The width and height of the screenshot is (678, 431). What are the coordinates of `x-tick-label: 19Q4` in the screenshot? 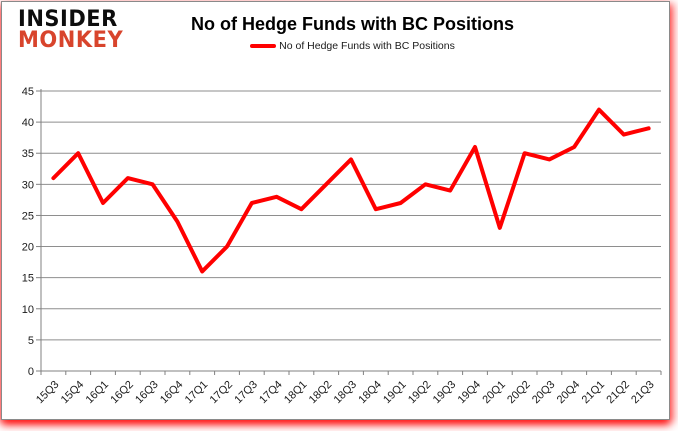 It's located at (470, 393).